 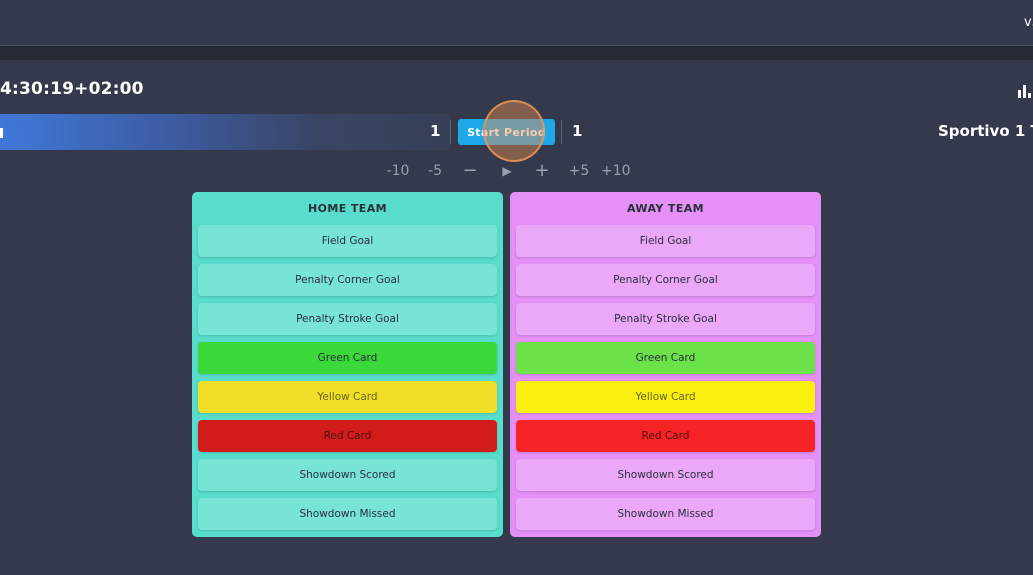 What do you see at coordinates (347, 241) in the screenshot?
I see `home-field-goal-button: Field Goal` at bounding box center [347, 241].